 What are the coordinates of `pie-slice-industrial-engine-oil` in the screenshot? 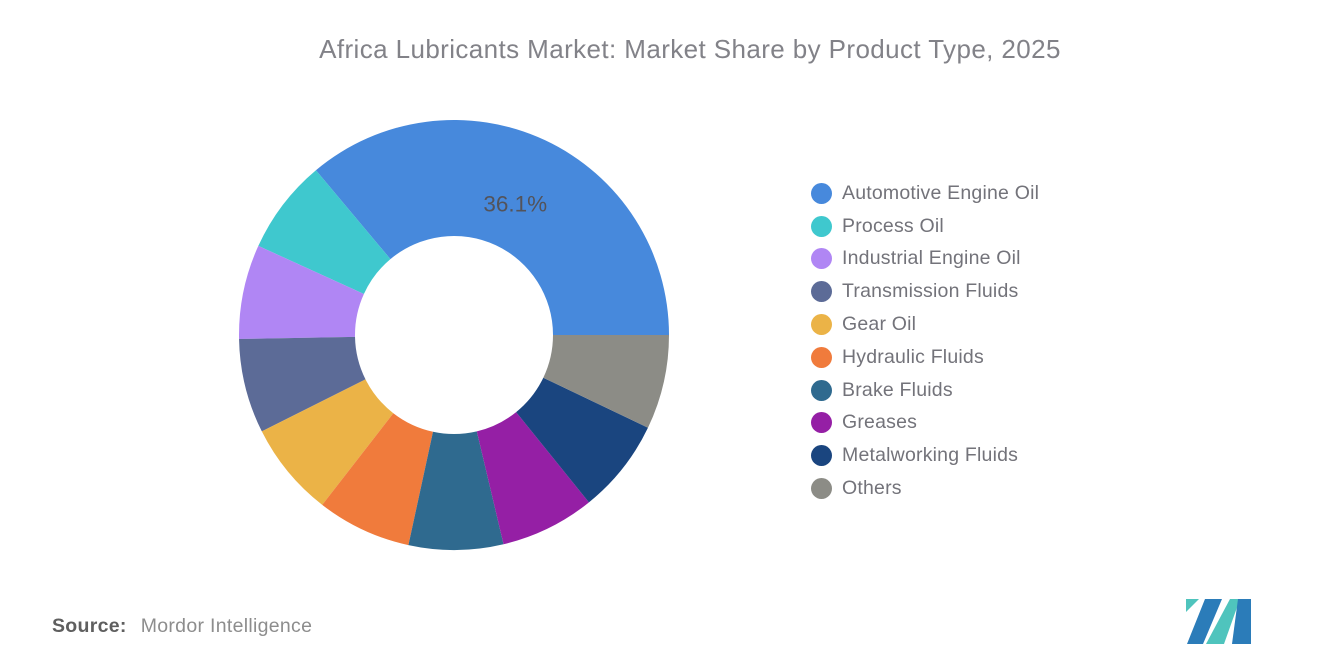 It's located at (301, 292).